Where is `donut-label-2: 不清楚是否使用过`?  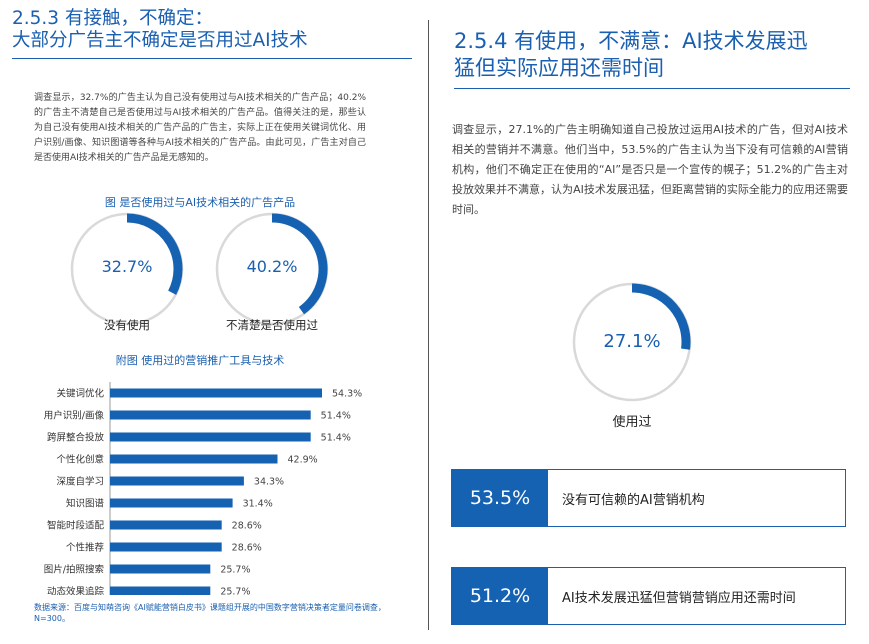 donut-label-2: 不清楚是否使用过 is located at coordinates (272, 325).